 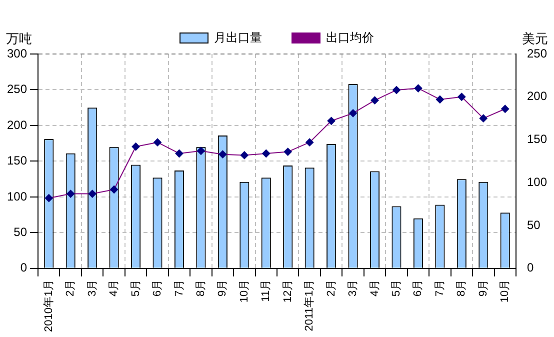 I want to click on y-tick-label: 200, so click(x=17, y=125).